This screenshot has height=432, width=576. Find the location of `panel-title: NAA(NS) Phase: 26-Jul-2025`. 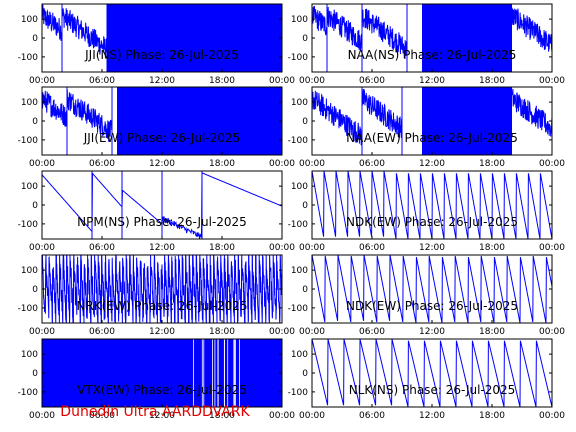

panel-title: NAA(NS) Phase: 26-Jul-2025 is located at coordinates (432, 55).